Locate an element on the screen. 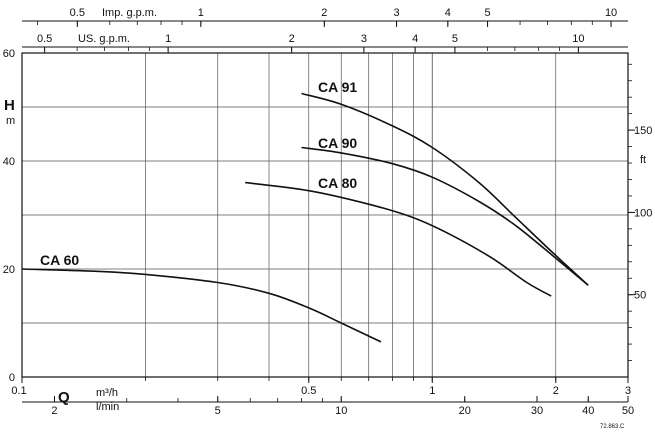 The image size is (655, 432). series-label-ca-91: CA 91 is located at coordinates (337, 87).